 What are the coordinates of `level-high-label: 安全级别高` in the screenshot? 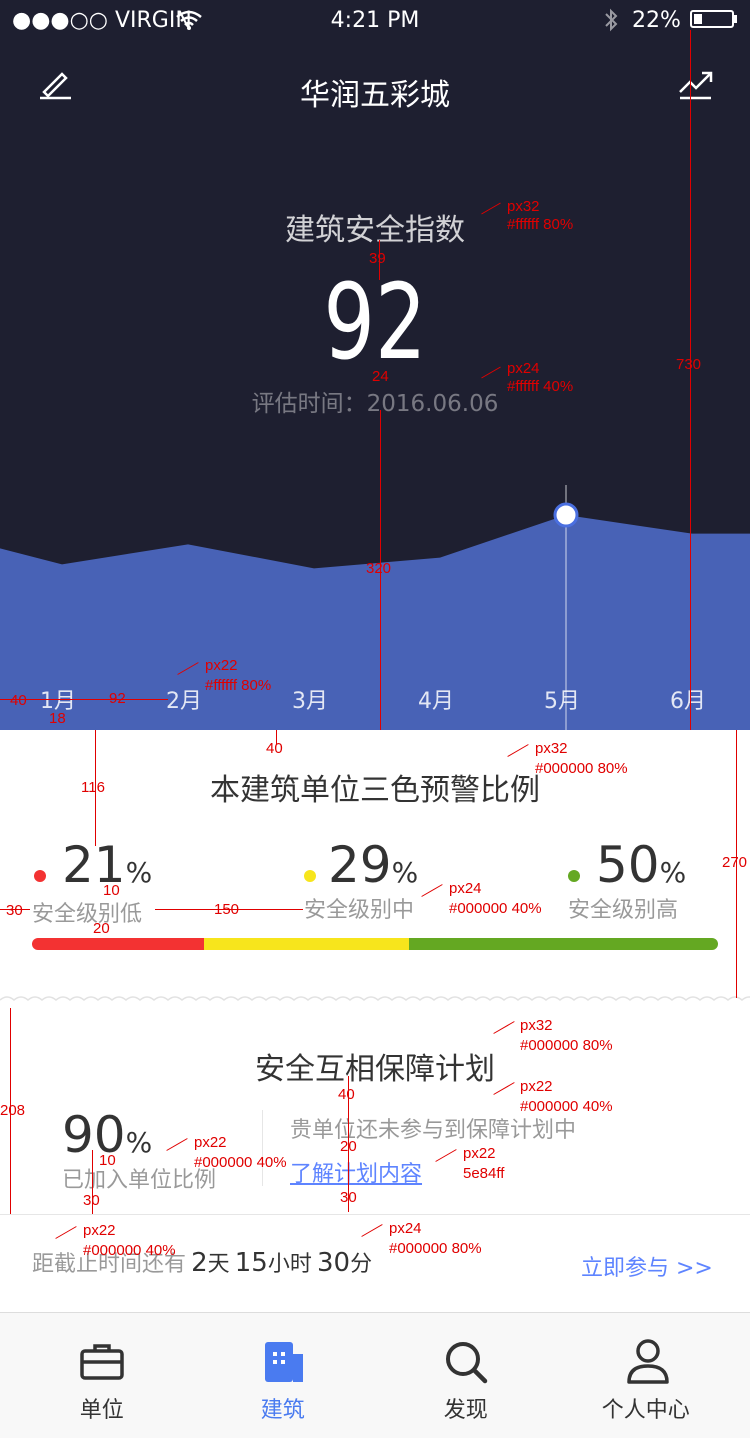 It's located at (623, 910).